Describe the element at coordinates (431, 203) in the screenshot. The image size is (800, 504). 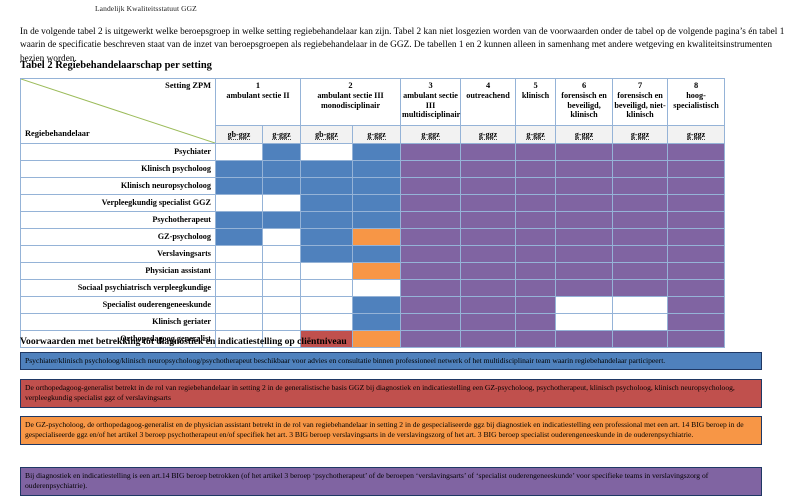
I see `matrix-cell-r3-c4` at that location.